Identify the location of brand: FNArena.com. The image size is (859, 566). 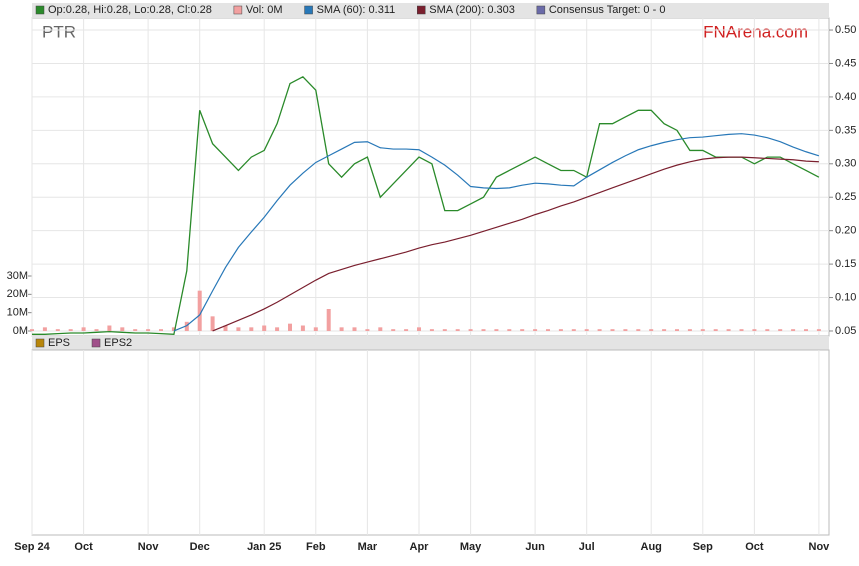
(755, 31).